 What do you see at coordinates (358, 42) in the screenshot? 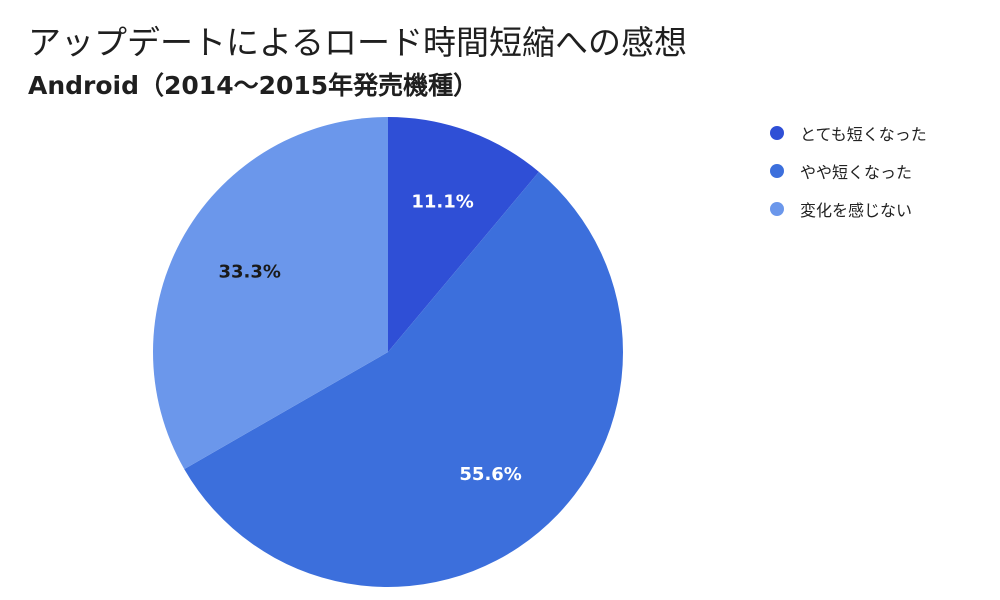
I see `chart-title: アップデートによるロード時間短縮への感想` at bounding box center [358, 42].